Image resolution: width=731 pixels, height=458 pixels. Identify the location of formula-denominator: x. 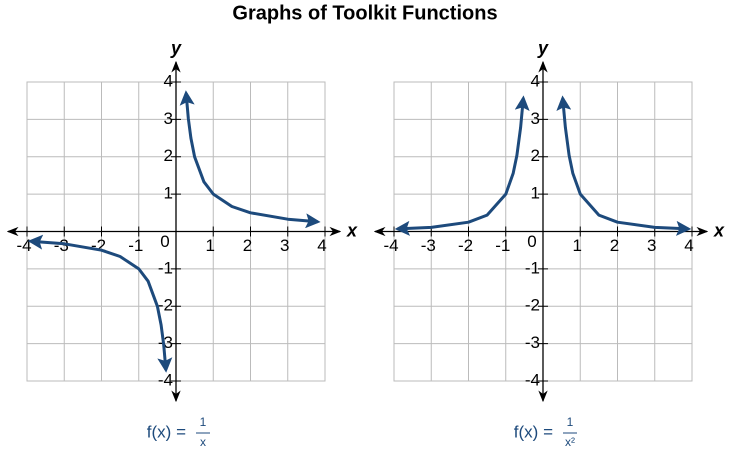
(203, 442).